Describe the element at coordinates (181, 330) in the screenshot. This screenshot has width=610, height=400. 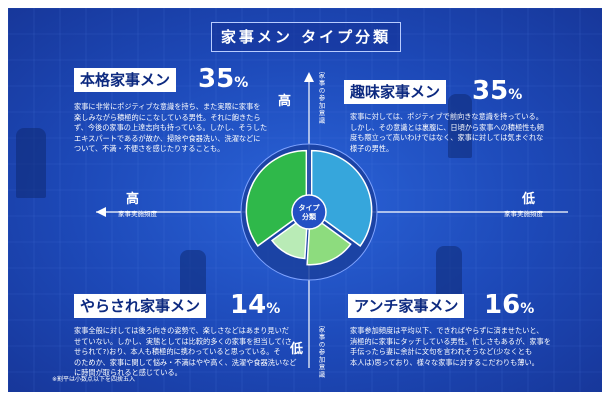
I see `desc-line: 家事全般に対しては後ろ向きの姿勢で、楽しさなどはあまり見いだ` at that location.